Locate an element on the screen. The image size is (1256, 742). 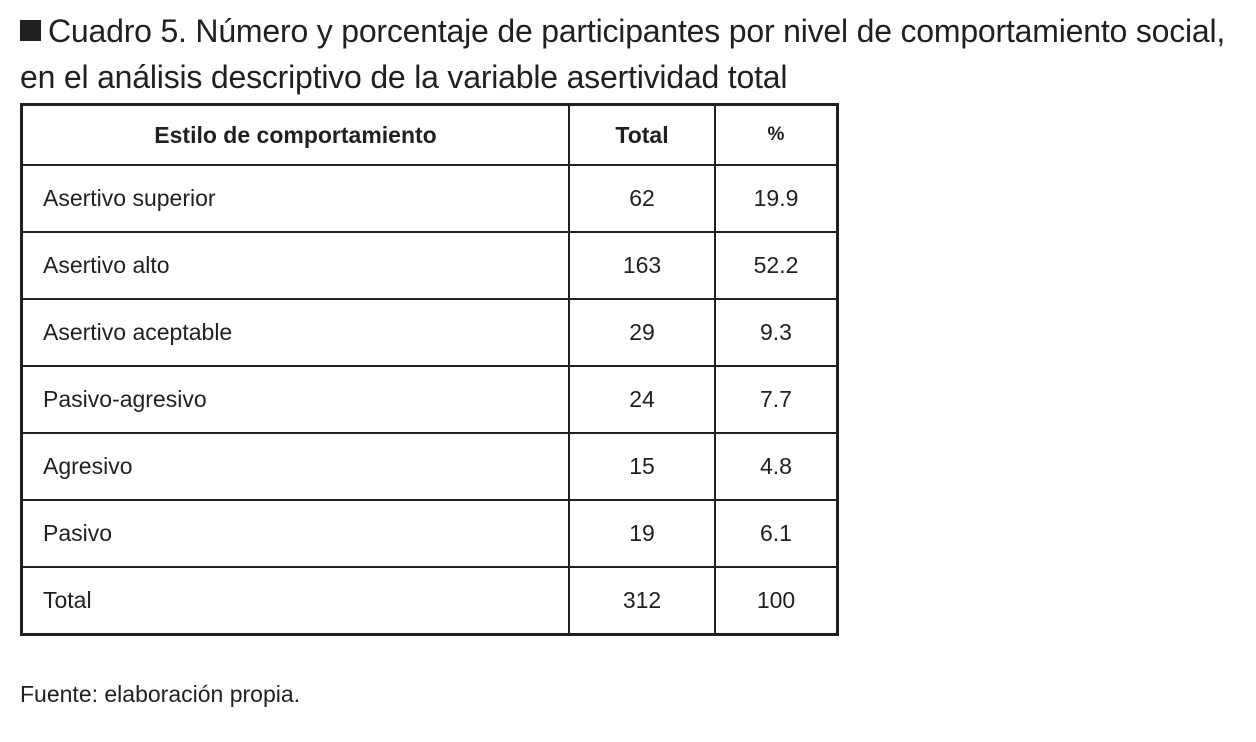
row-percent: 52.2 is located at coordinates (776, 265).